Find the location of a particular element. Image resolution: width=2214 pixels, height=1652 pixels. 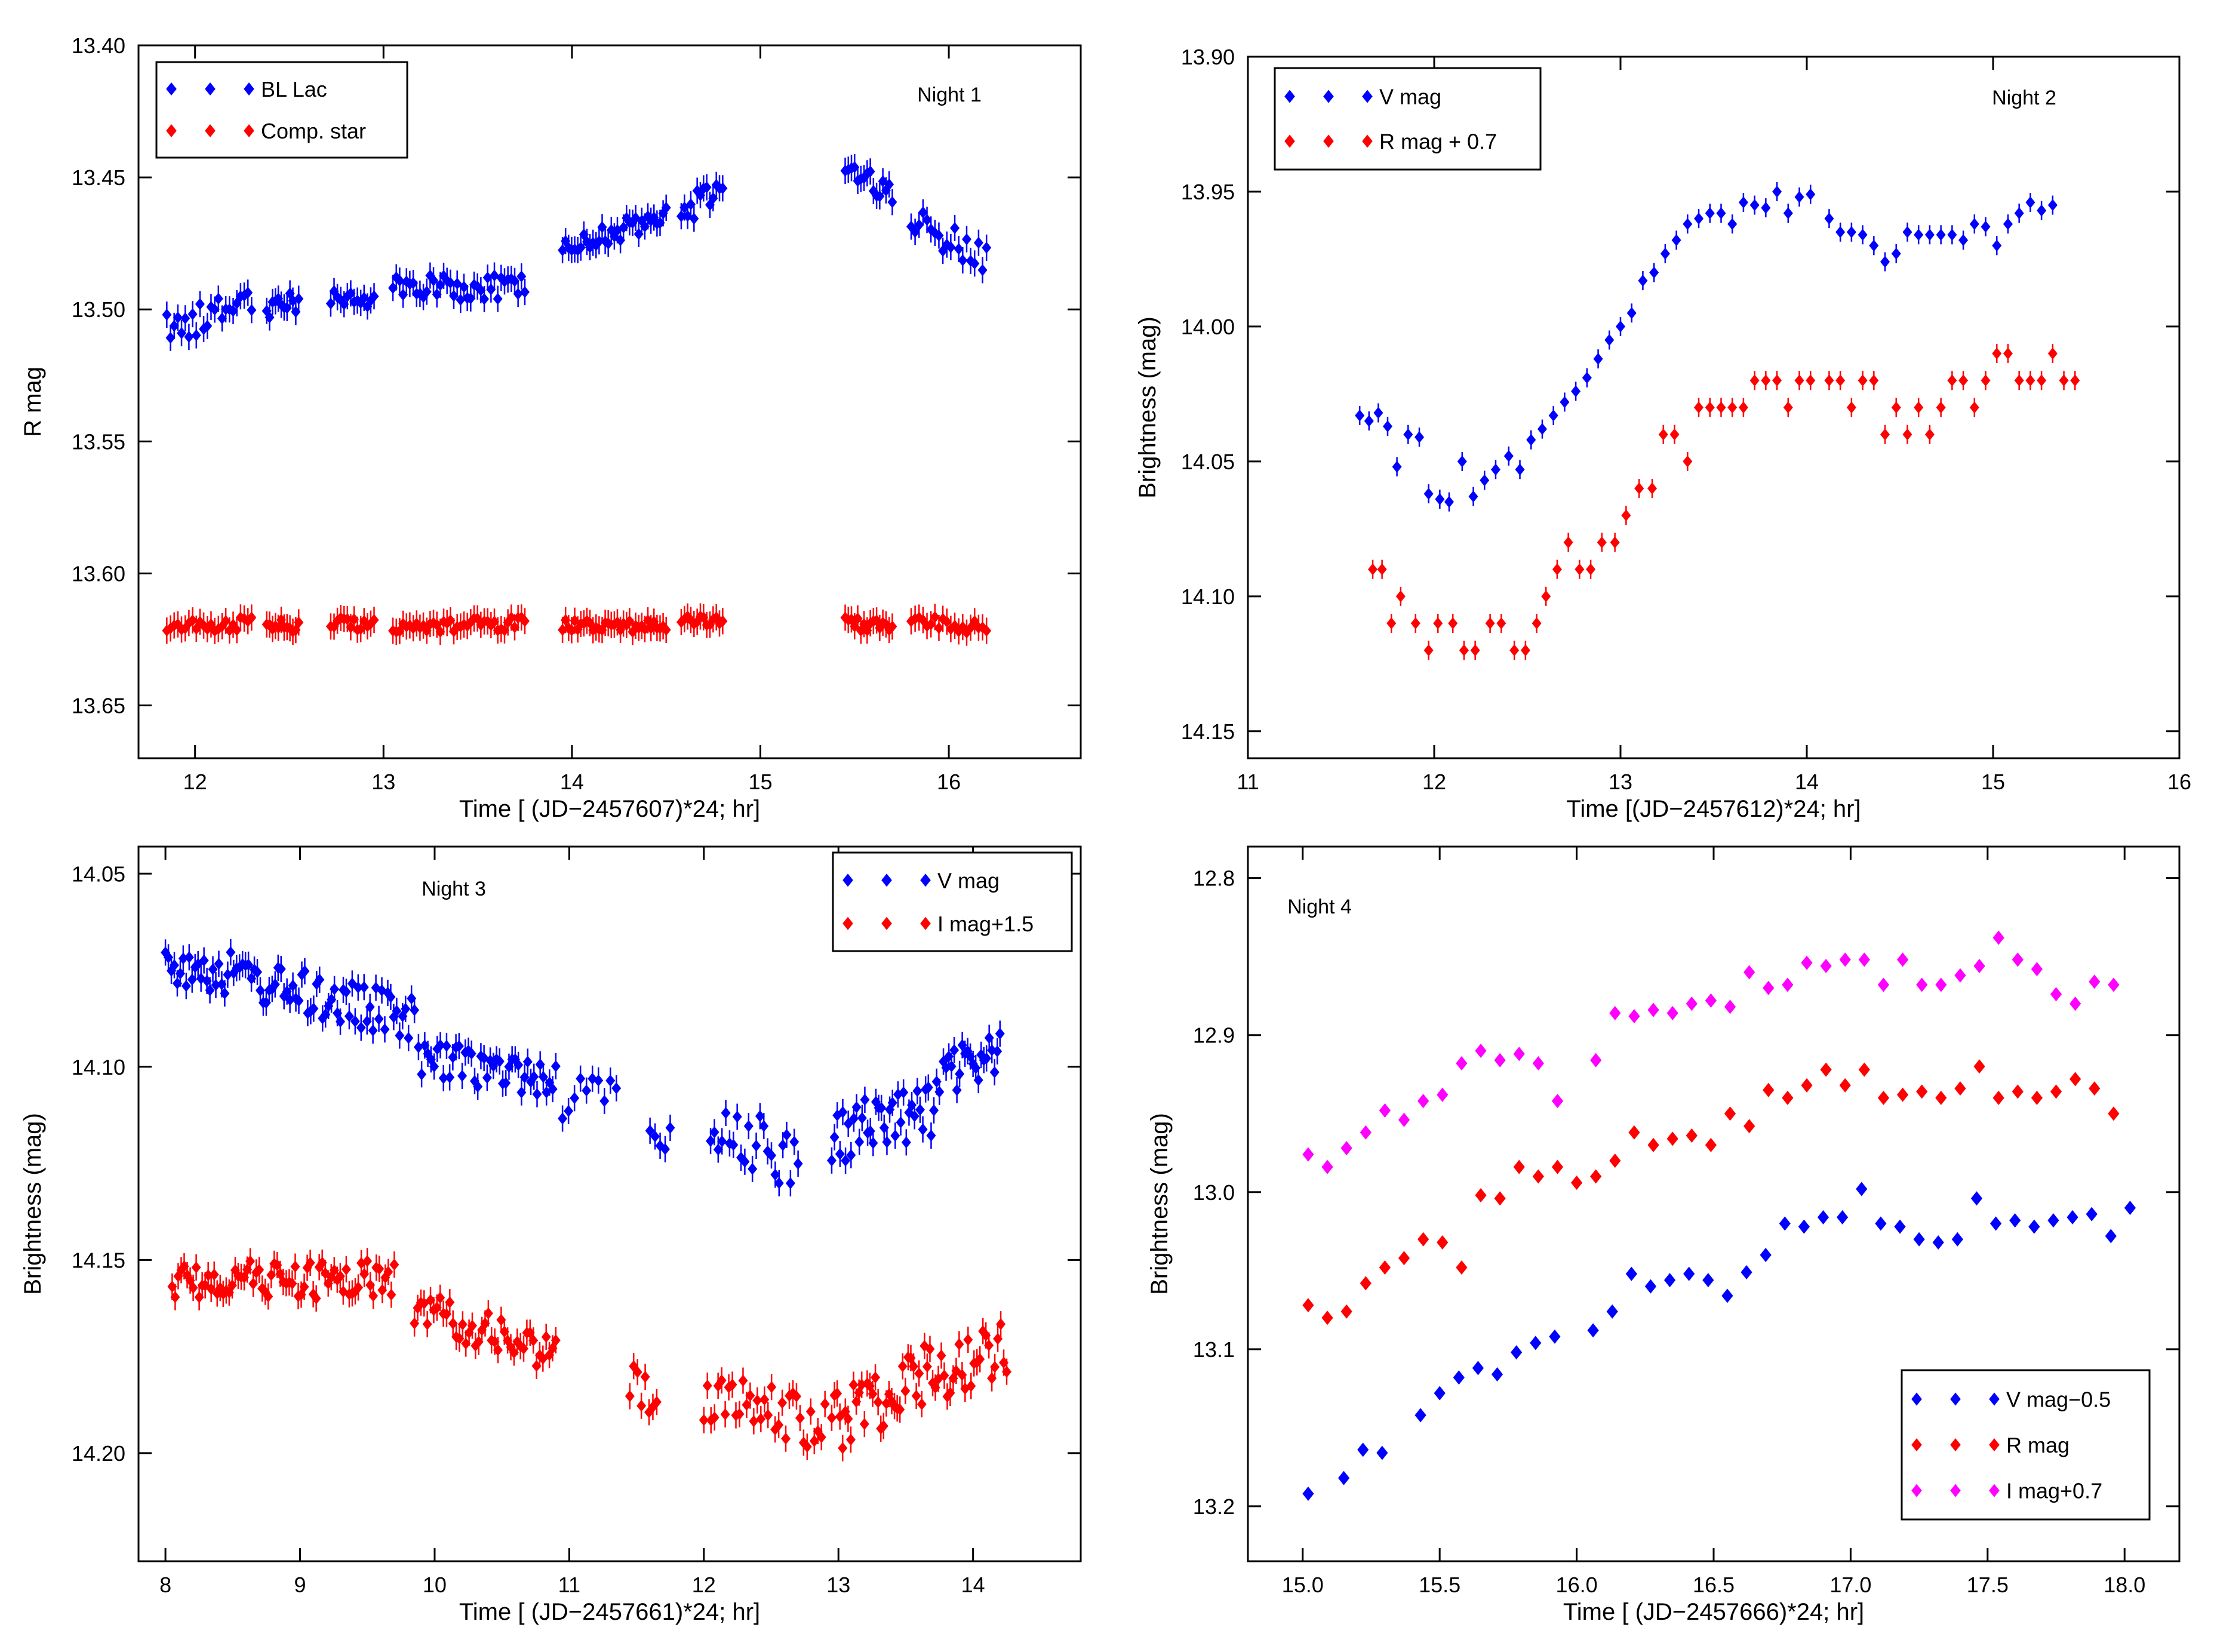

x-tick-label: 12 is located at coordinates (195, 782).